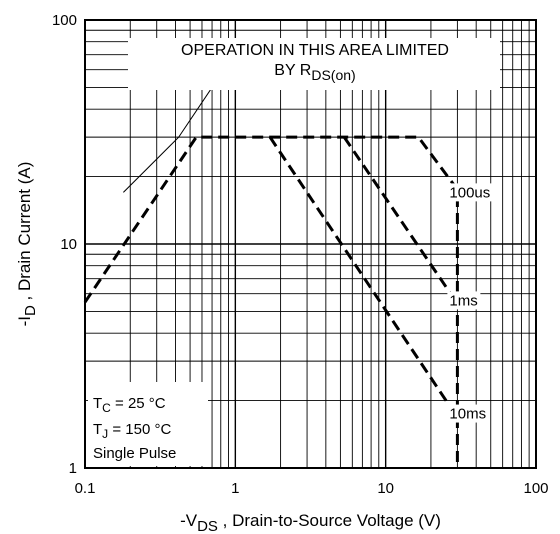 The height and width of the screenshot is (534, 560). I want to click on limit-note-box, so click(314, 64).